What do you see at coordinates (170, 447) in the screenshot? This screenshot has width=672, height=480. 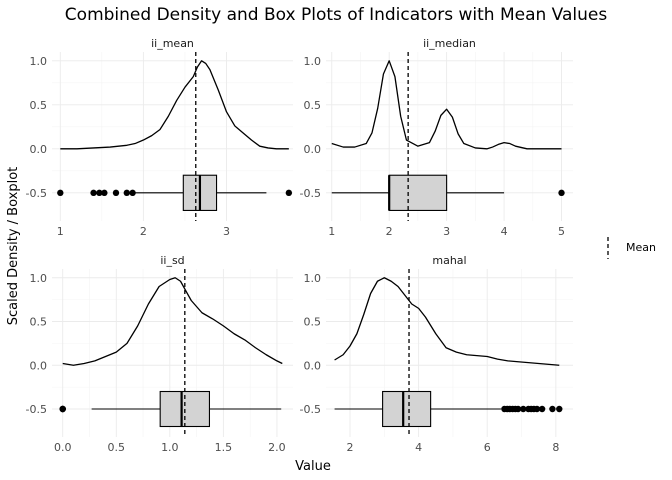 I see `x-tick-label: 1.0` at bounding box center [170, 447].